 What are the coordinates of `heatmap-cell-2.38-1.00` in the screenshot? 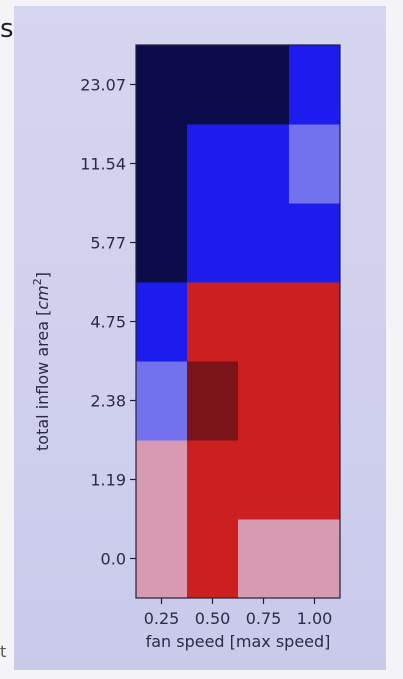 It's located at (315, 401).